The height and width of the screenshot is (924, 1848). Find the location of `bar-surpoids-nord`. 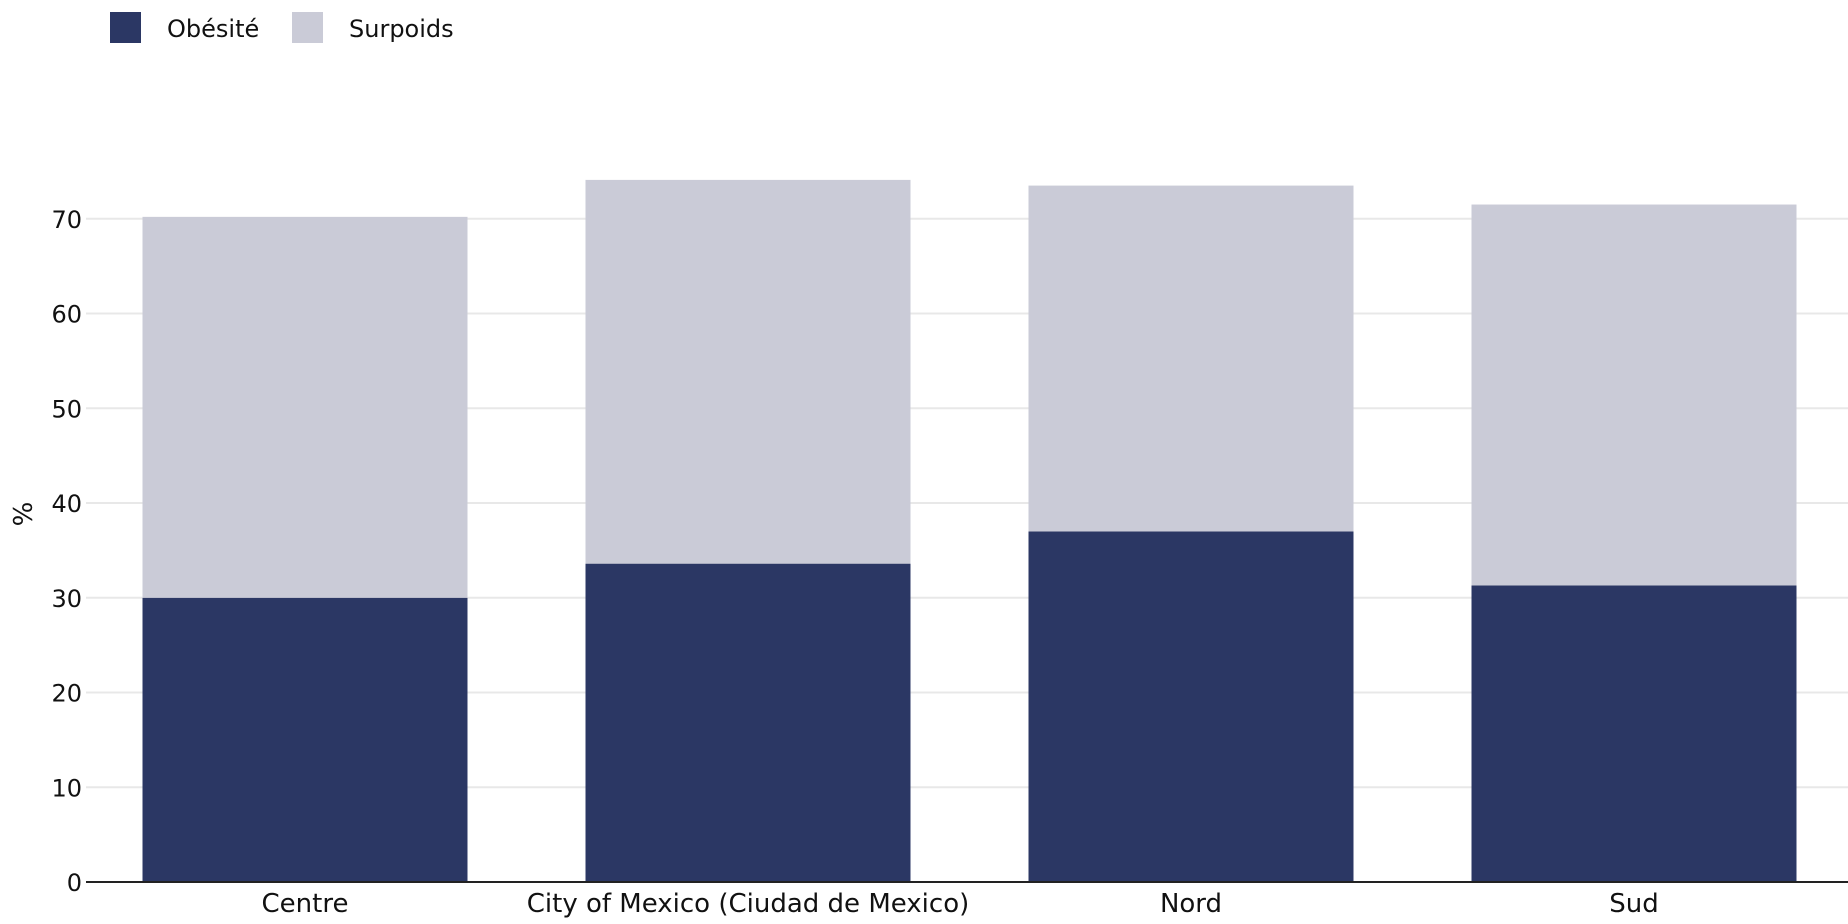

bar-surpoids-nord is located at coordinates (1191, 358).